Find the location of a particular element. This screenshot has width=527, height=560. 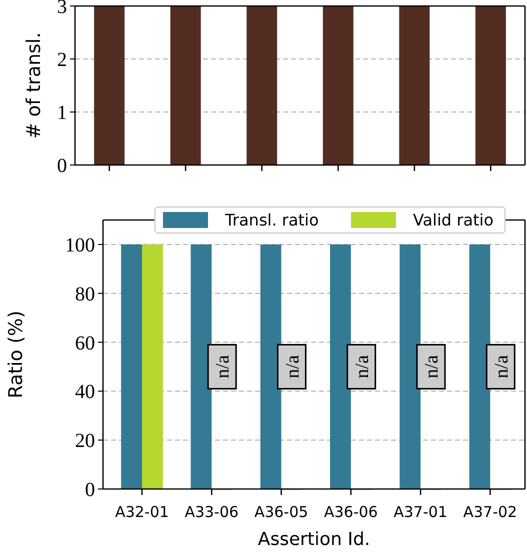

y-tick-label: 1 is located at coordinates (62, 113).